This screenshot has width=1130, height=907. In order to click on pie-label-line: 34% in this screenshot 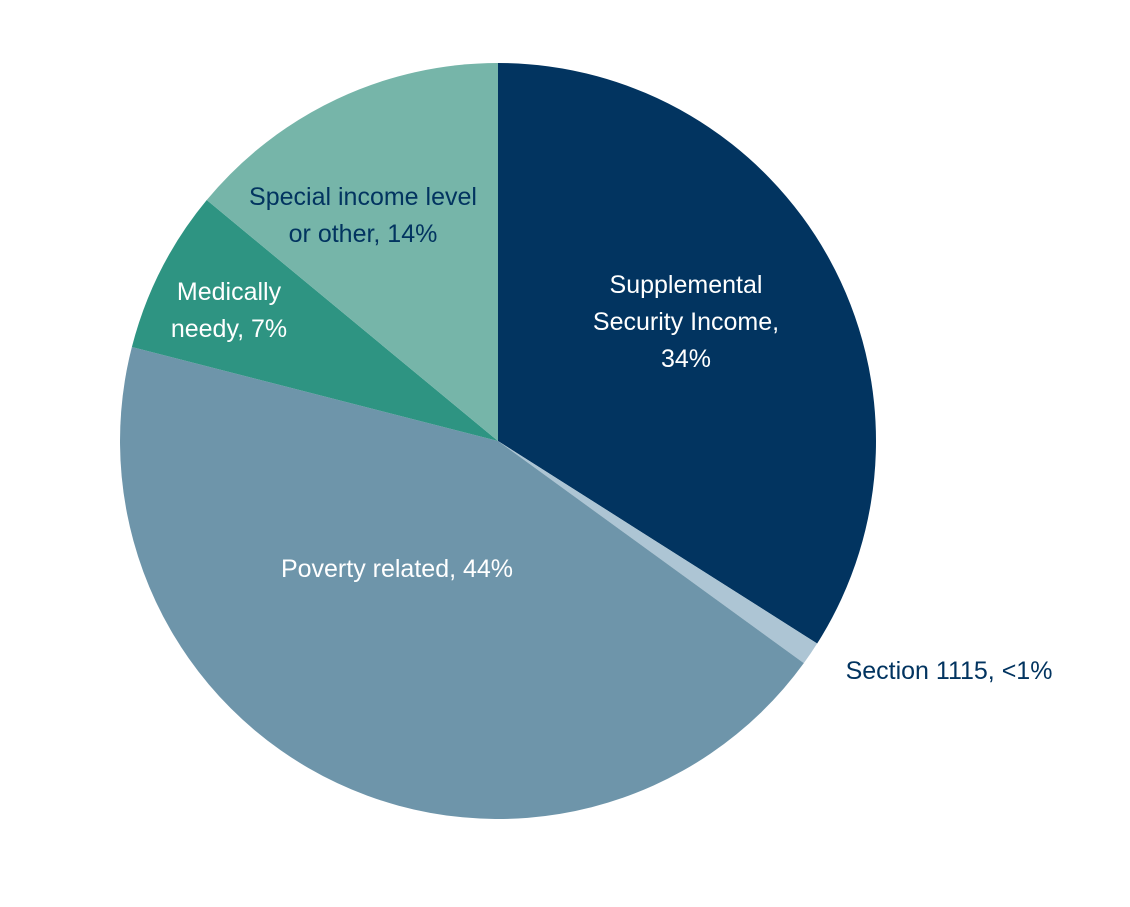, I will do `click(686, 359)`.